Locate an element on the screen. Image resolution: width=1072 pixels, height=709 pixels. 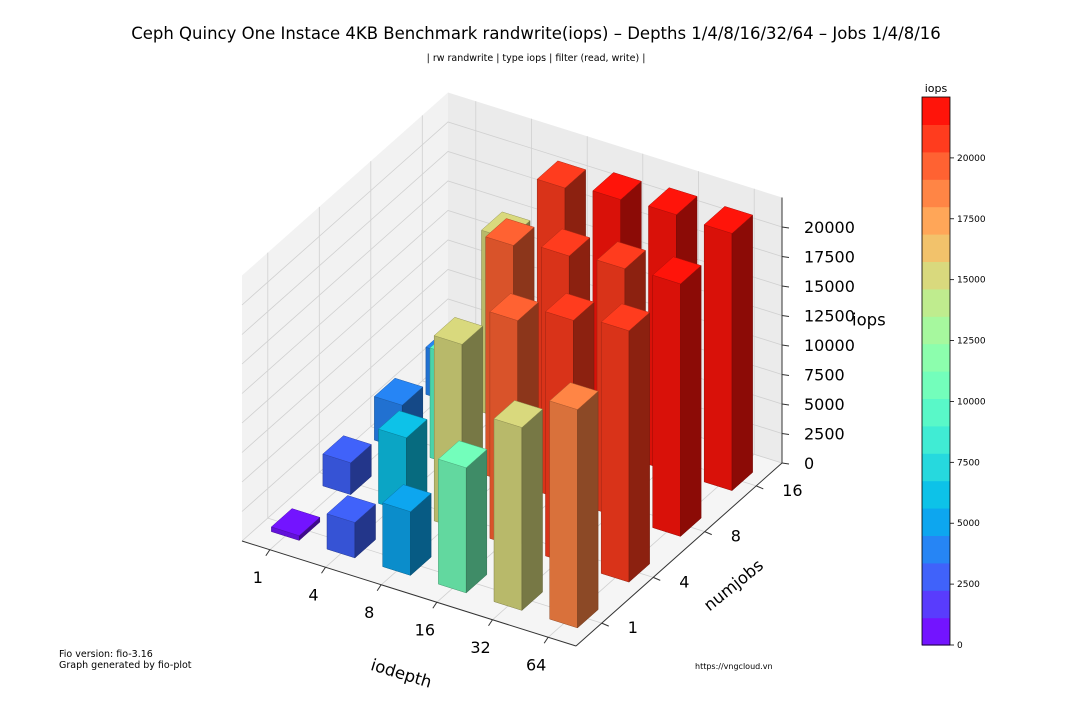
colorbar-frame is located at coordinates (936, 371).